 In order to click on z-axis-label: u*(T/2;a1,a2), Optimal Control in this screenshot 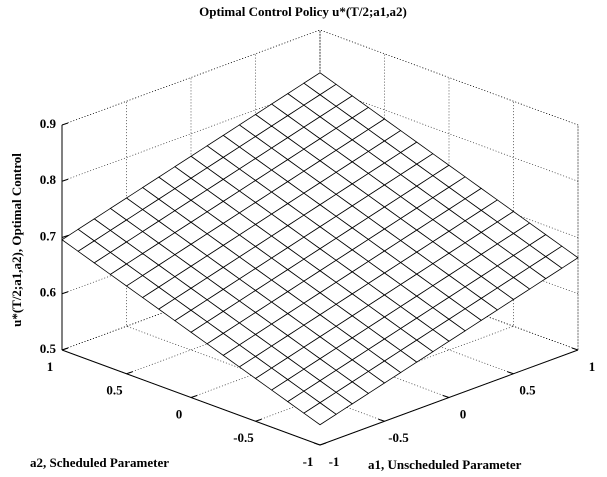, I will do `click(16, 240)`.